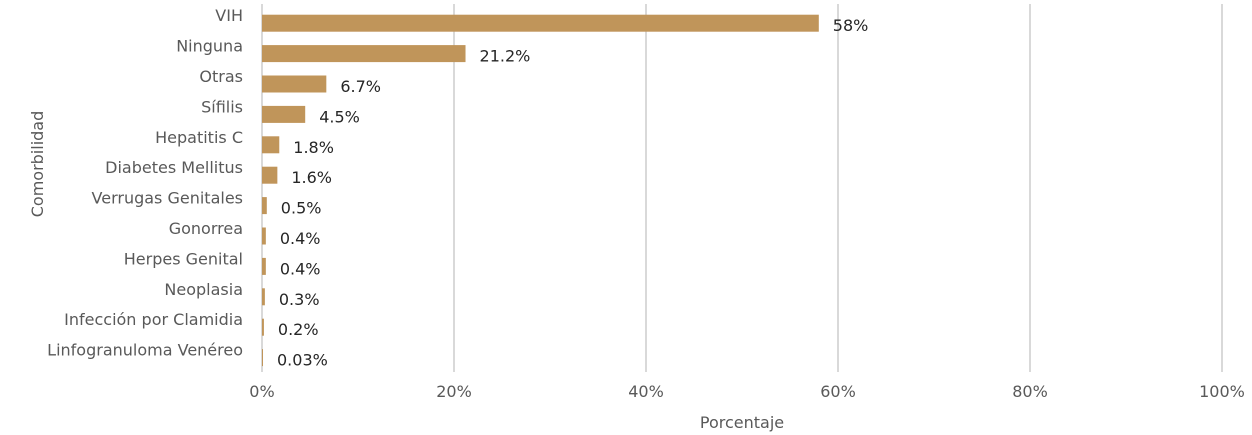 The image size is (1252, 435). I want to click on x-tick-label: 40%, so click(646, 391).